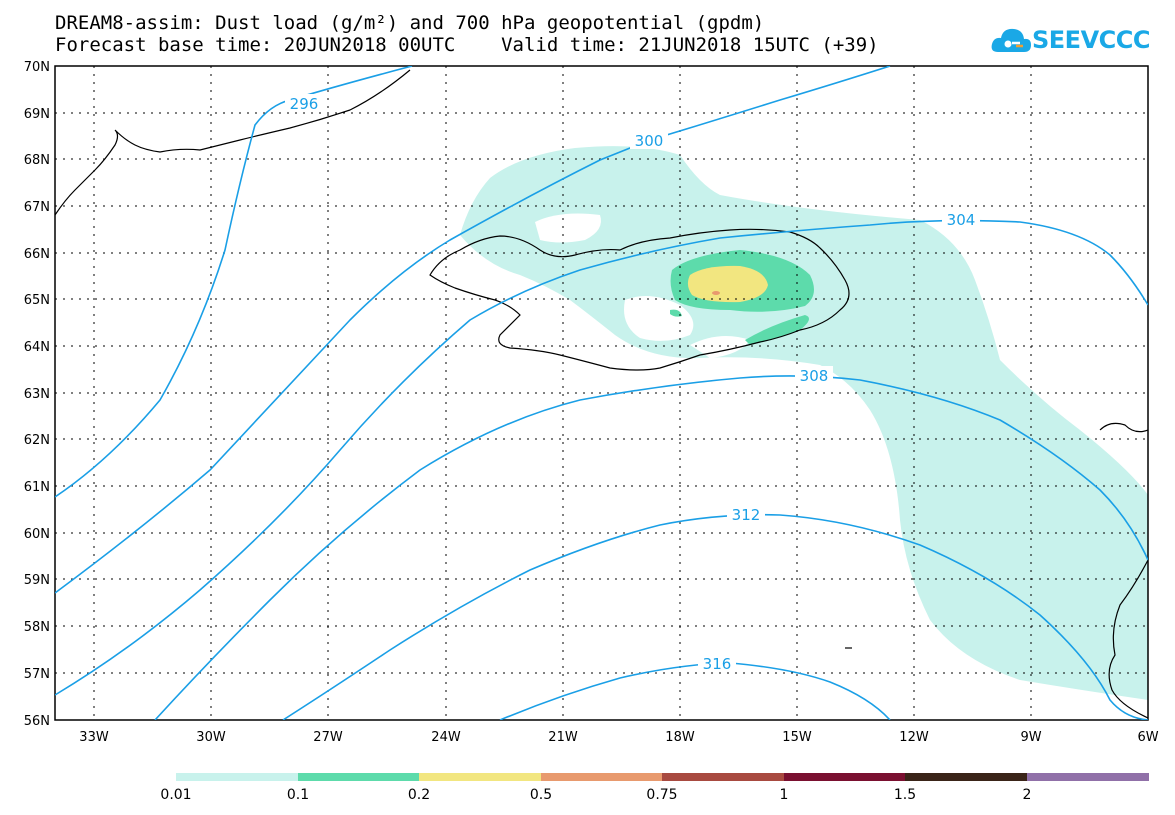  Describe the element at coordinates (328, 737) in the screenshot. I see `lon-label: 27W` at that location.